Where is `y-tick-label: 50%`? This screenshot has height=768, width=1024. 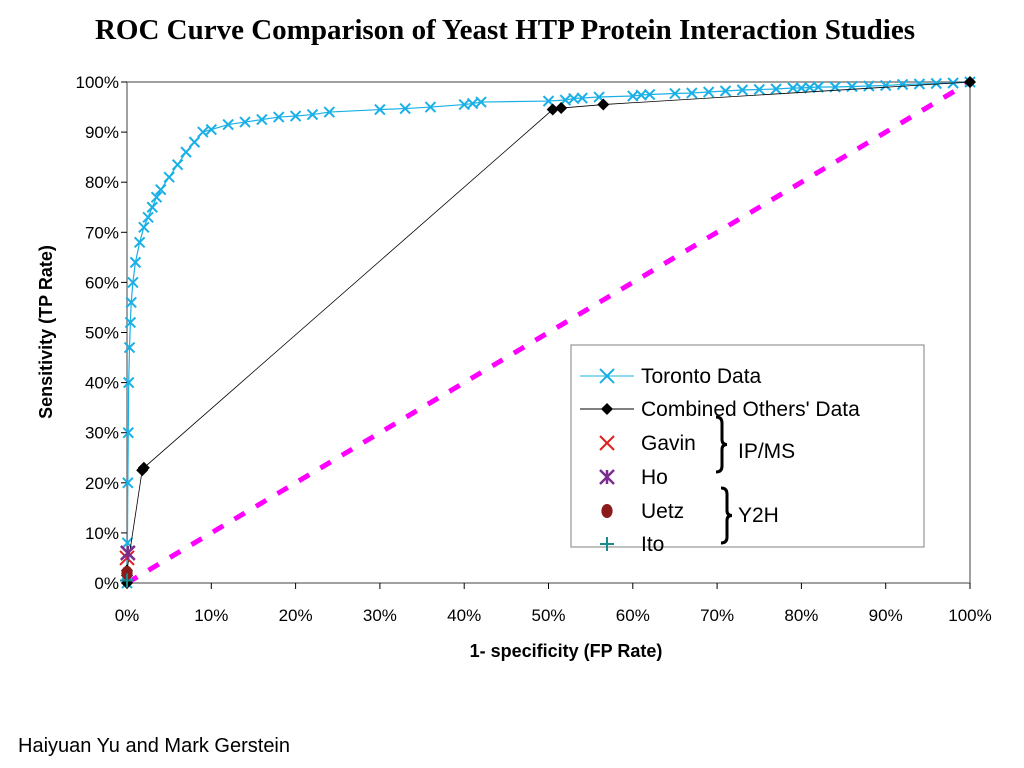
y-tick-label: 50% is located at coordinates (102, 333).